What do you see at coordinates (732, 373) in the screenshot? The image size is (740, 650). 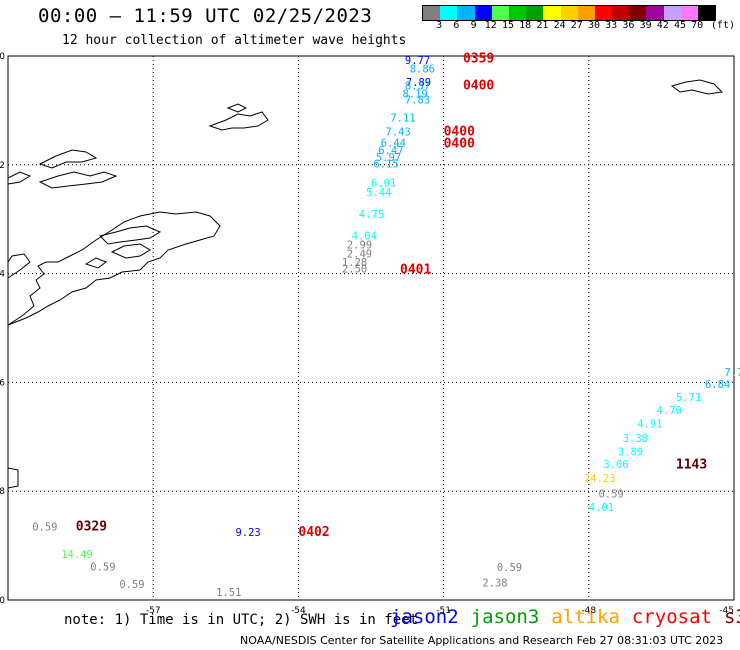 I see `swh-label: 7.74` at bounding box center [732, 373].